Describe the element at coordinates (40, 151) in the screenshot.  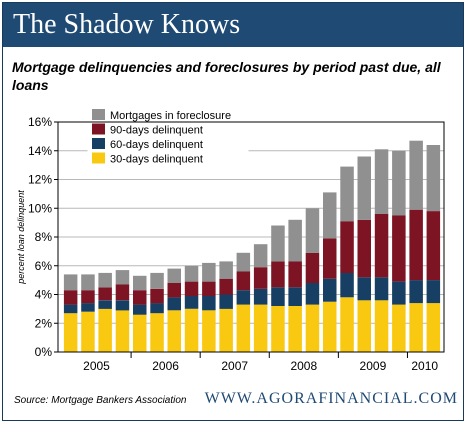
I see `y-tick-label: 14%` at that location.